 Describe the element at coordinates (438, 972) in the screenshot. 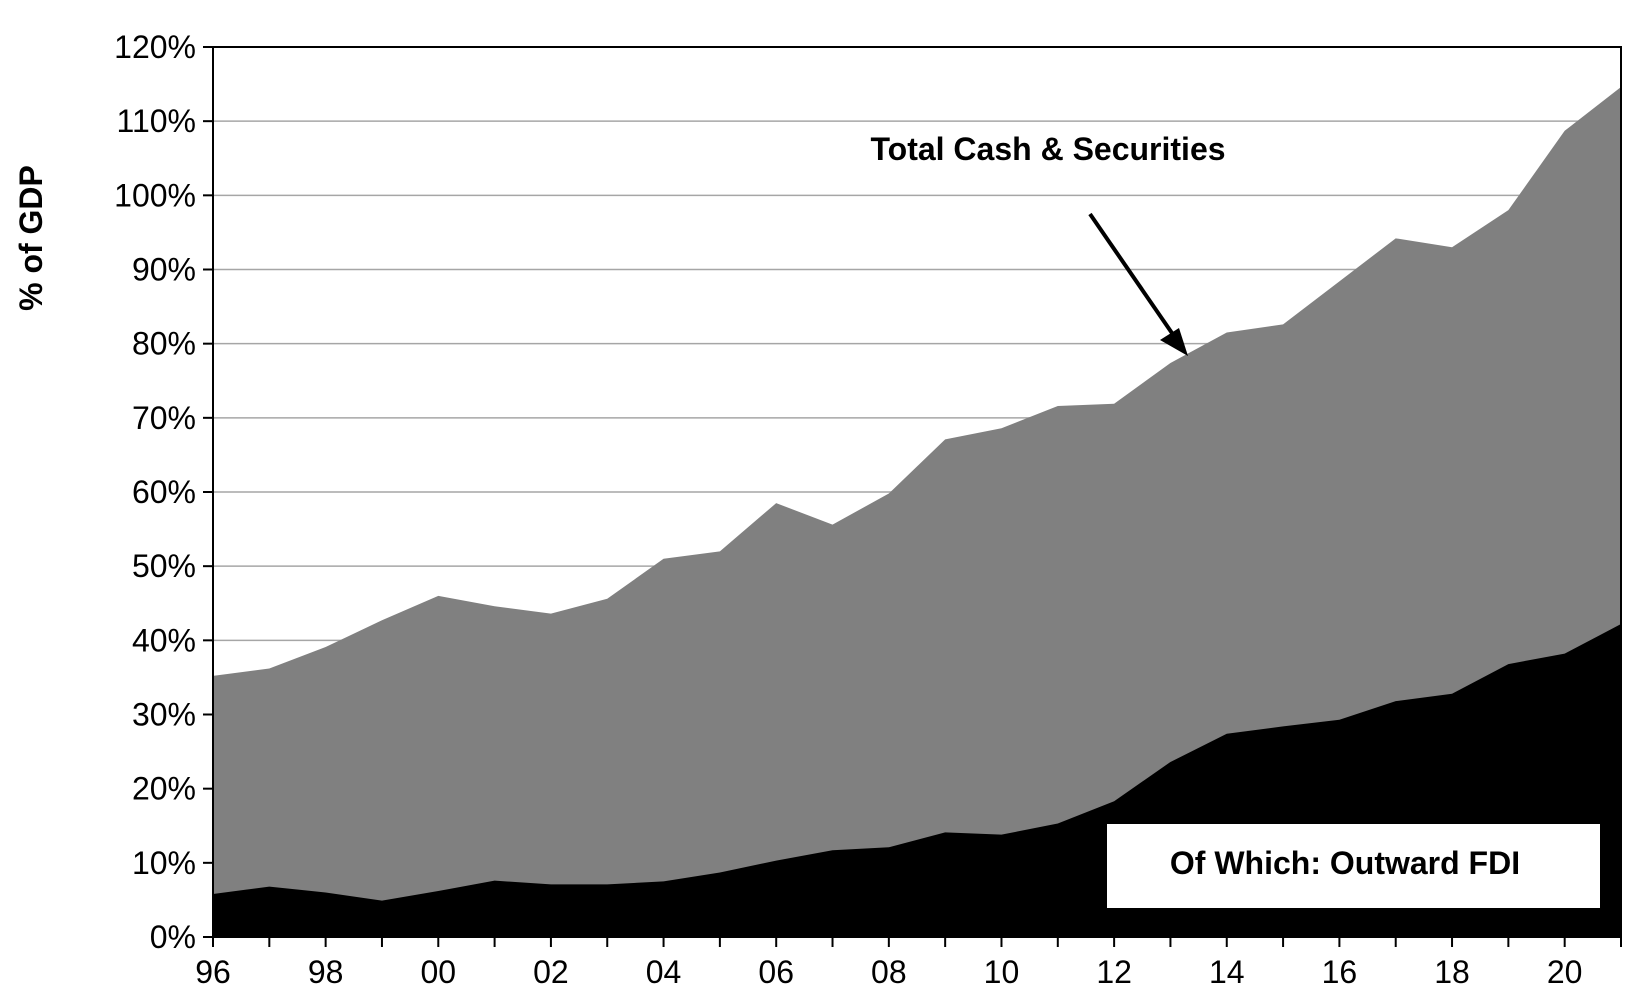

I see `x-tick-label: 00` at that location.